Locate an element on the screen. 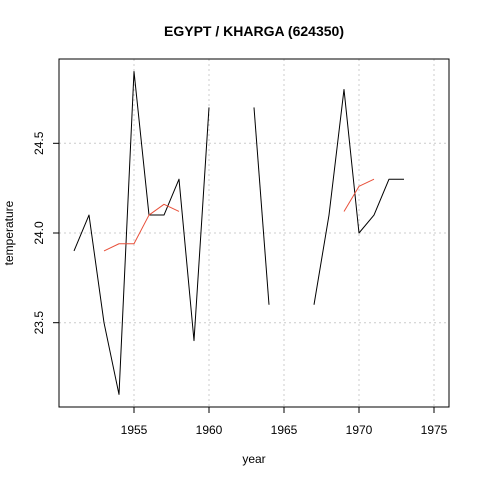 The height and width of the screenshot is (480, 480). y-axis-label: temperature is located at coordinates (9, 232).